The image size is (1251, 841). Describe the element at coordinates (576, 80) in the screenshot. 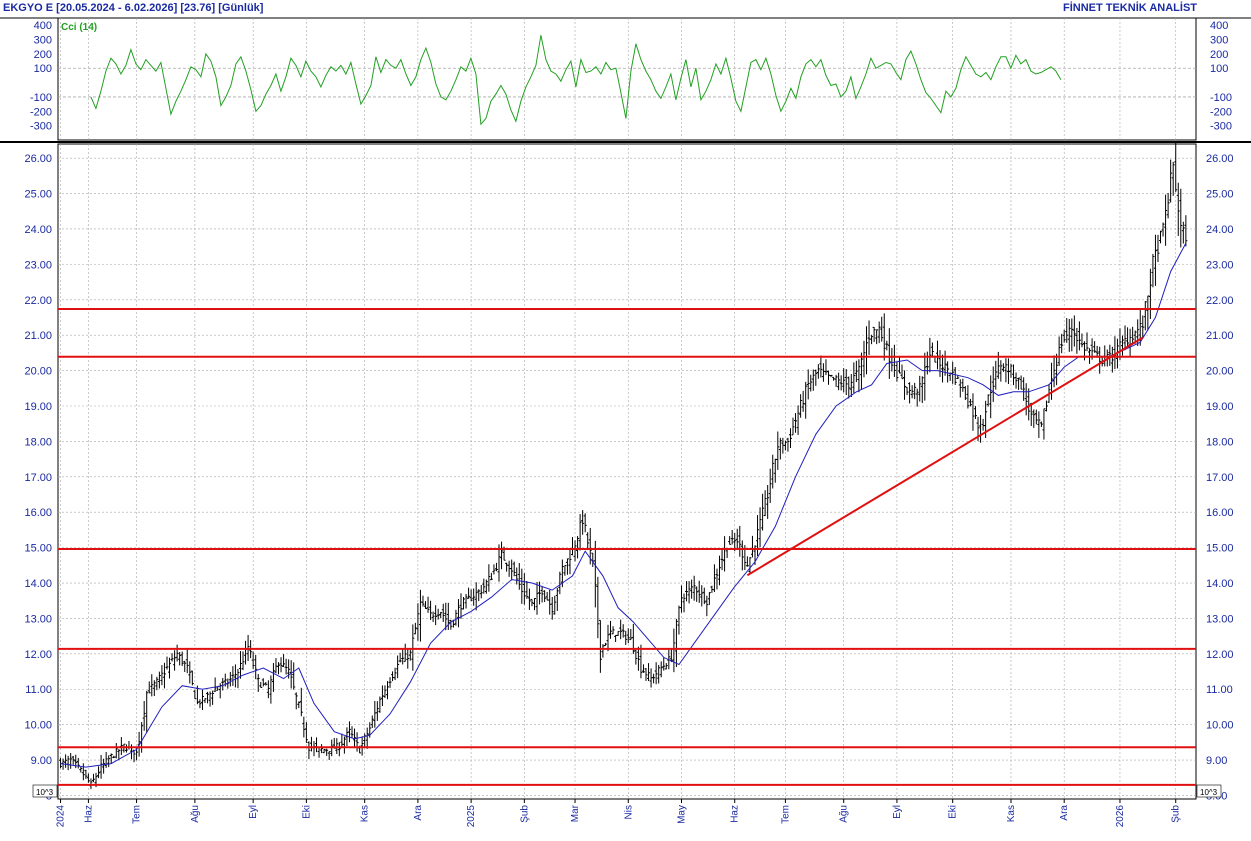

I see `cci-line` at that location.